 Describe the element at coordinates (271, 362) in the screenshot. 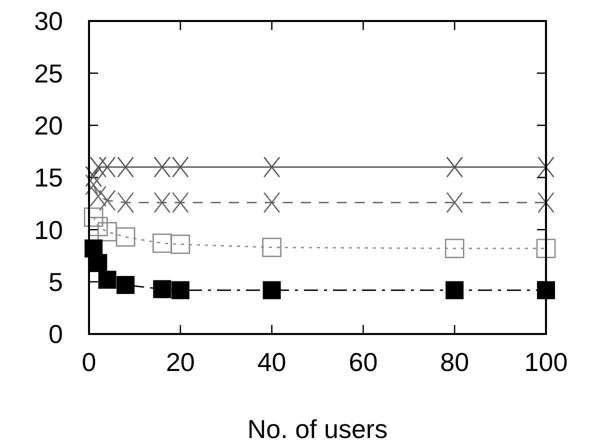

I see `x-tick-label: 40` at that location.